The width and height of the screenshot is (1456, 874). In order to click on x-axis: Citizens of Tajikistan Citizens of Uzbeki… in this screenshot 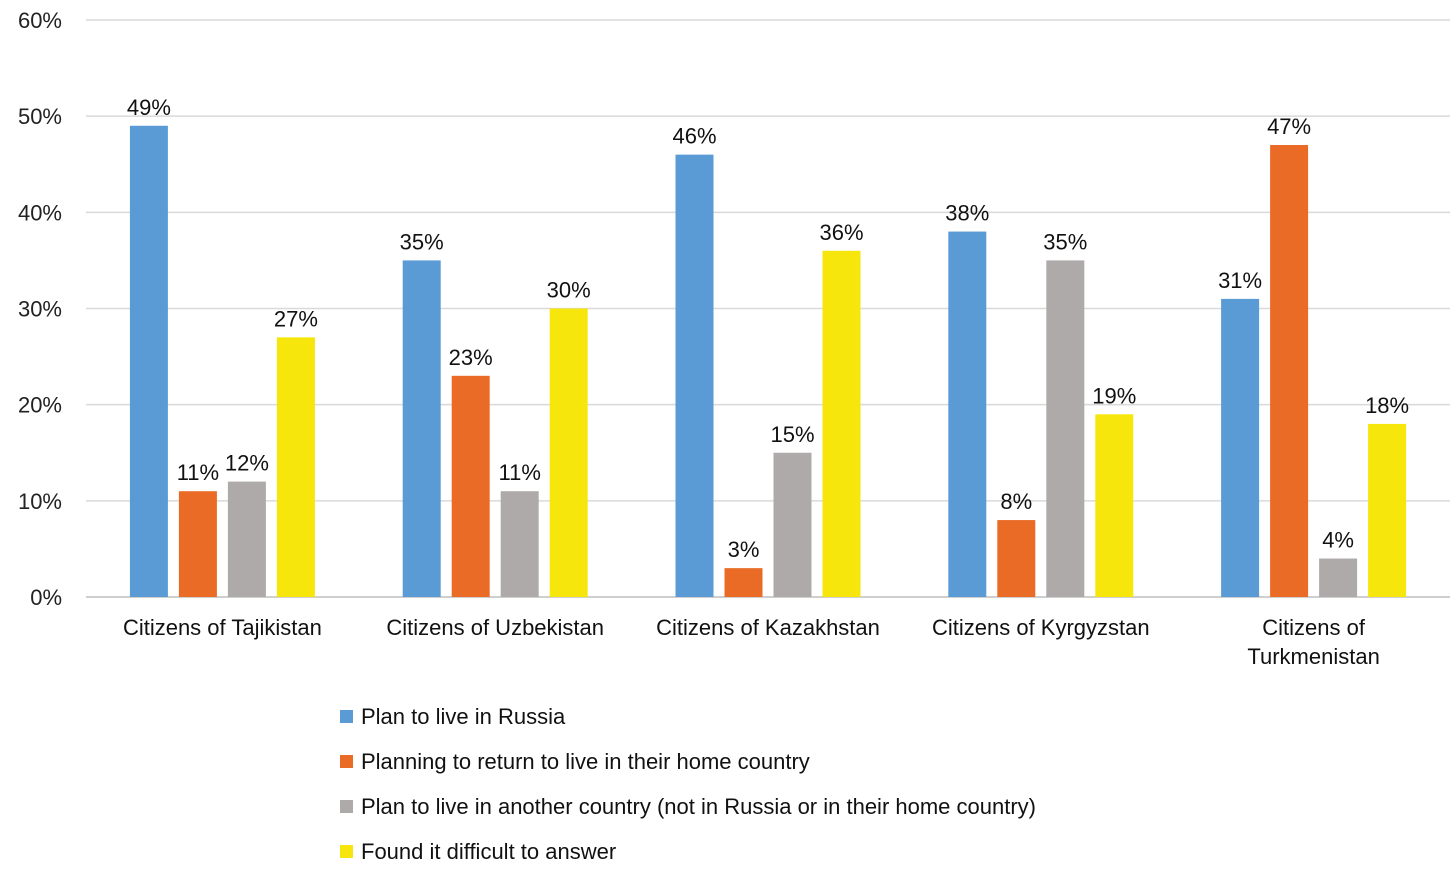, I will do `click(751, 642)`.